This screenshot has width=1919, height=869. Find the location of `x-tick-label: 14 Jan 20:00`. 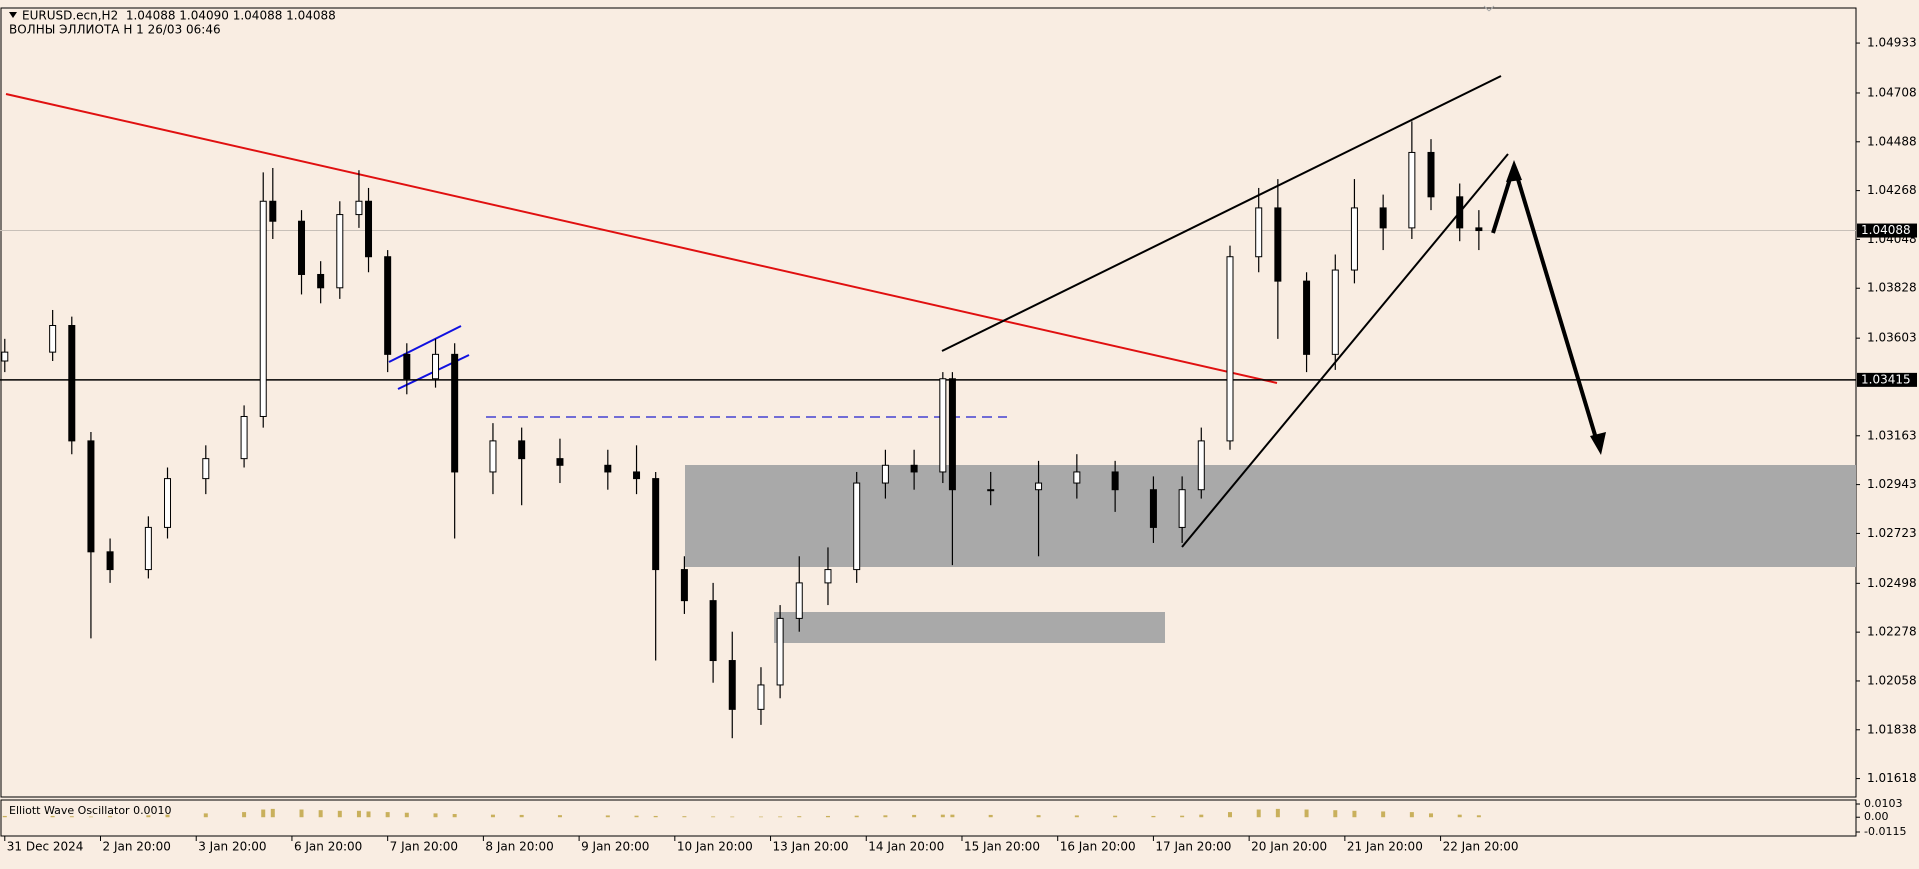

x-tick-label: 14 Jan 20:00 is located at coordinates (906, 847).